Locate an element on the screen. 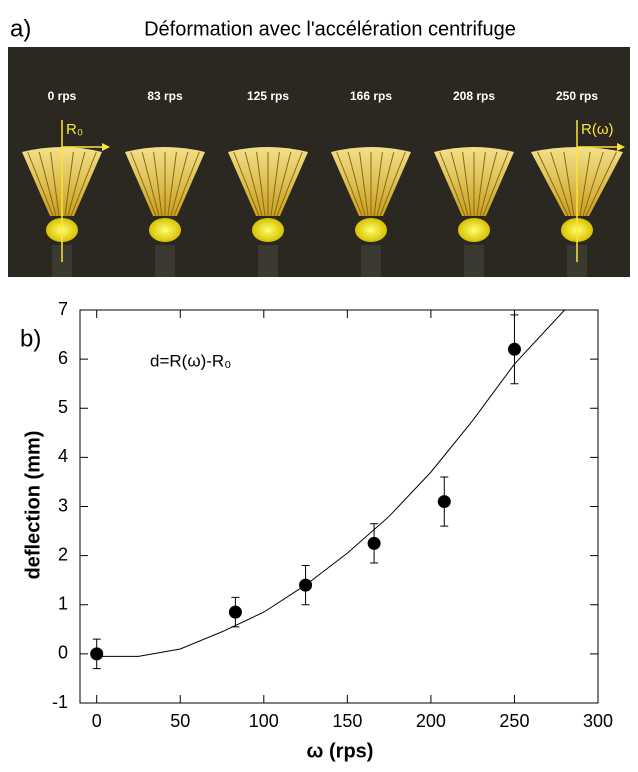  y-tick-label: 6 is located at coordinates (63, 358).